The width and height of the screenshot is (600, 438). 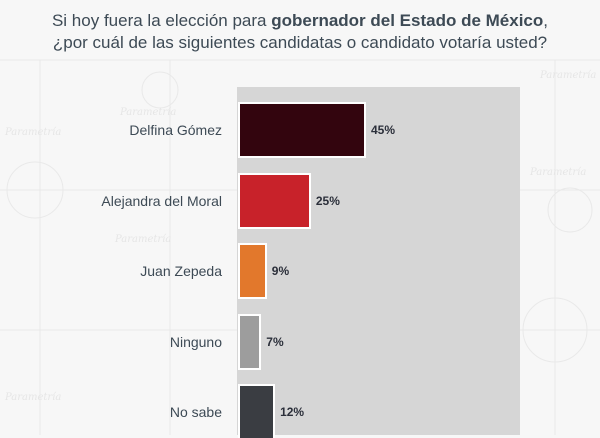 I want to click on data-label: 12%, so click(x=292, y=412).